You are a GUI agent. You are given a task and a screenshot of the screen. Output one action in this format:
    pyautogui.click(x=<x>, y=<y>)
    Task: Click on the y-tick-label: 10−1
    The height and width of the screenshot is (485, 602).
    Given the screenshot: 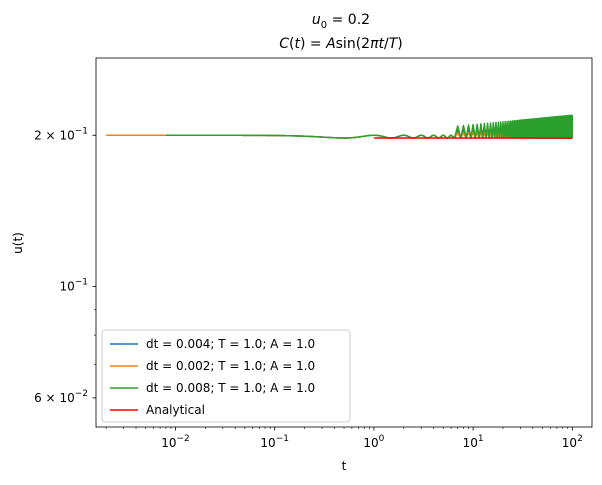 What is the action you would take?
    pyautogui.click(x=73, y=285)
    